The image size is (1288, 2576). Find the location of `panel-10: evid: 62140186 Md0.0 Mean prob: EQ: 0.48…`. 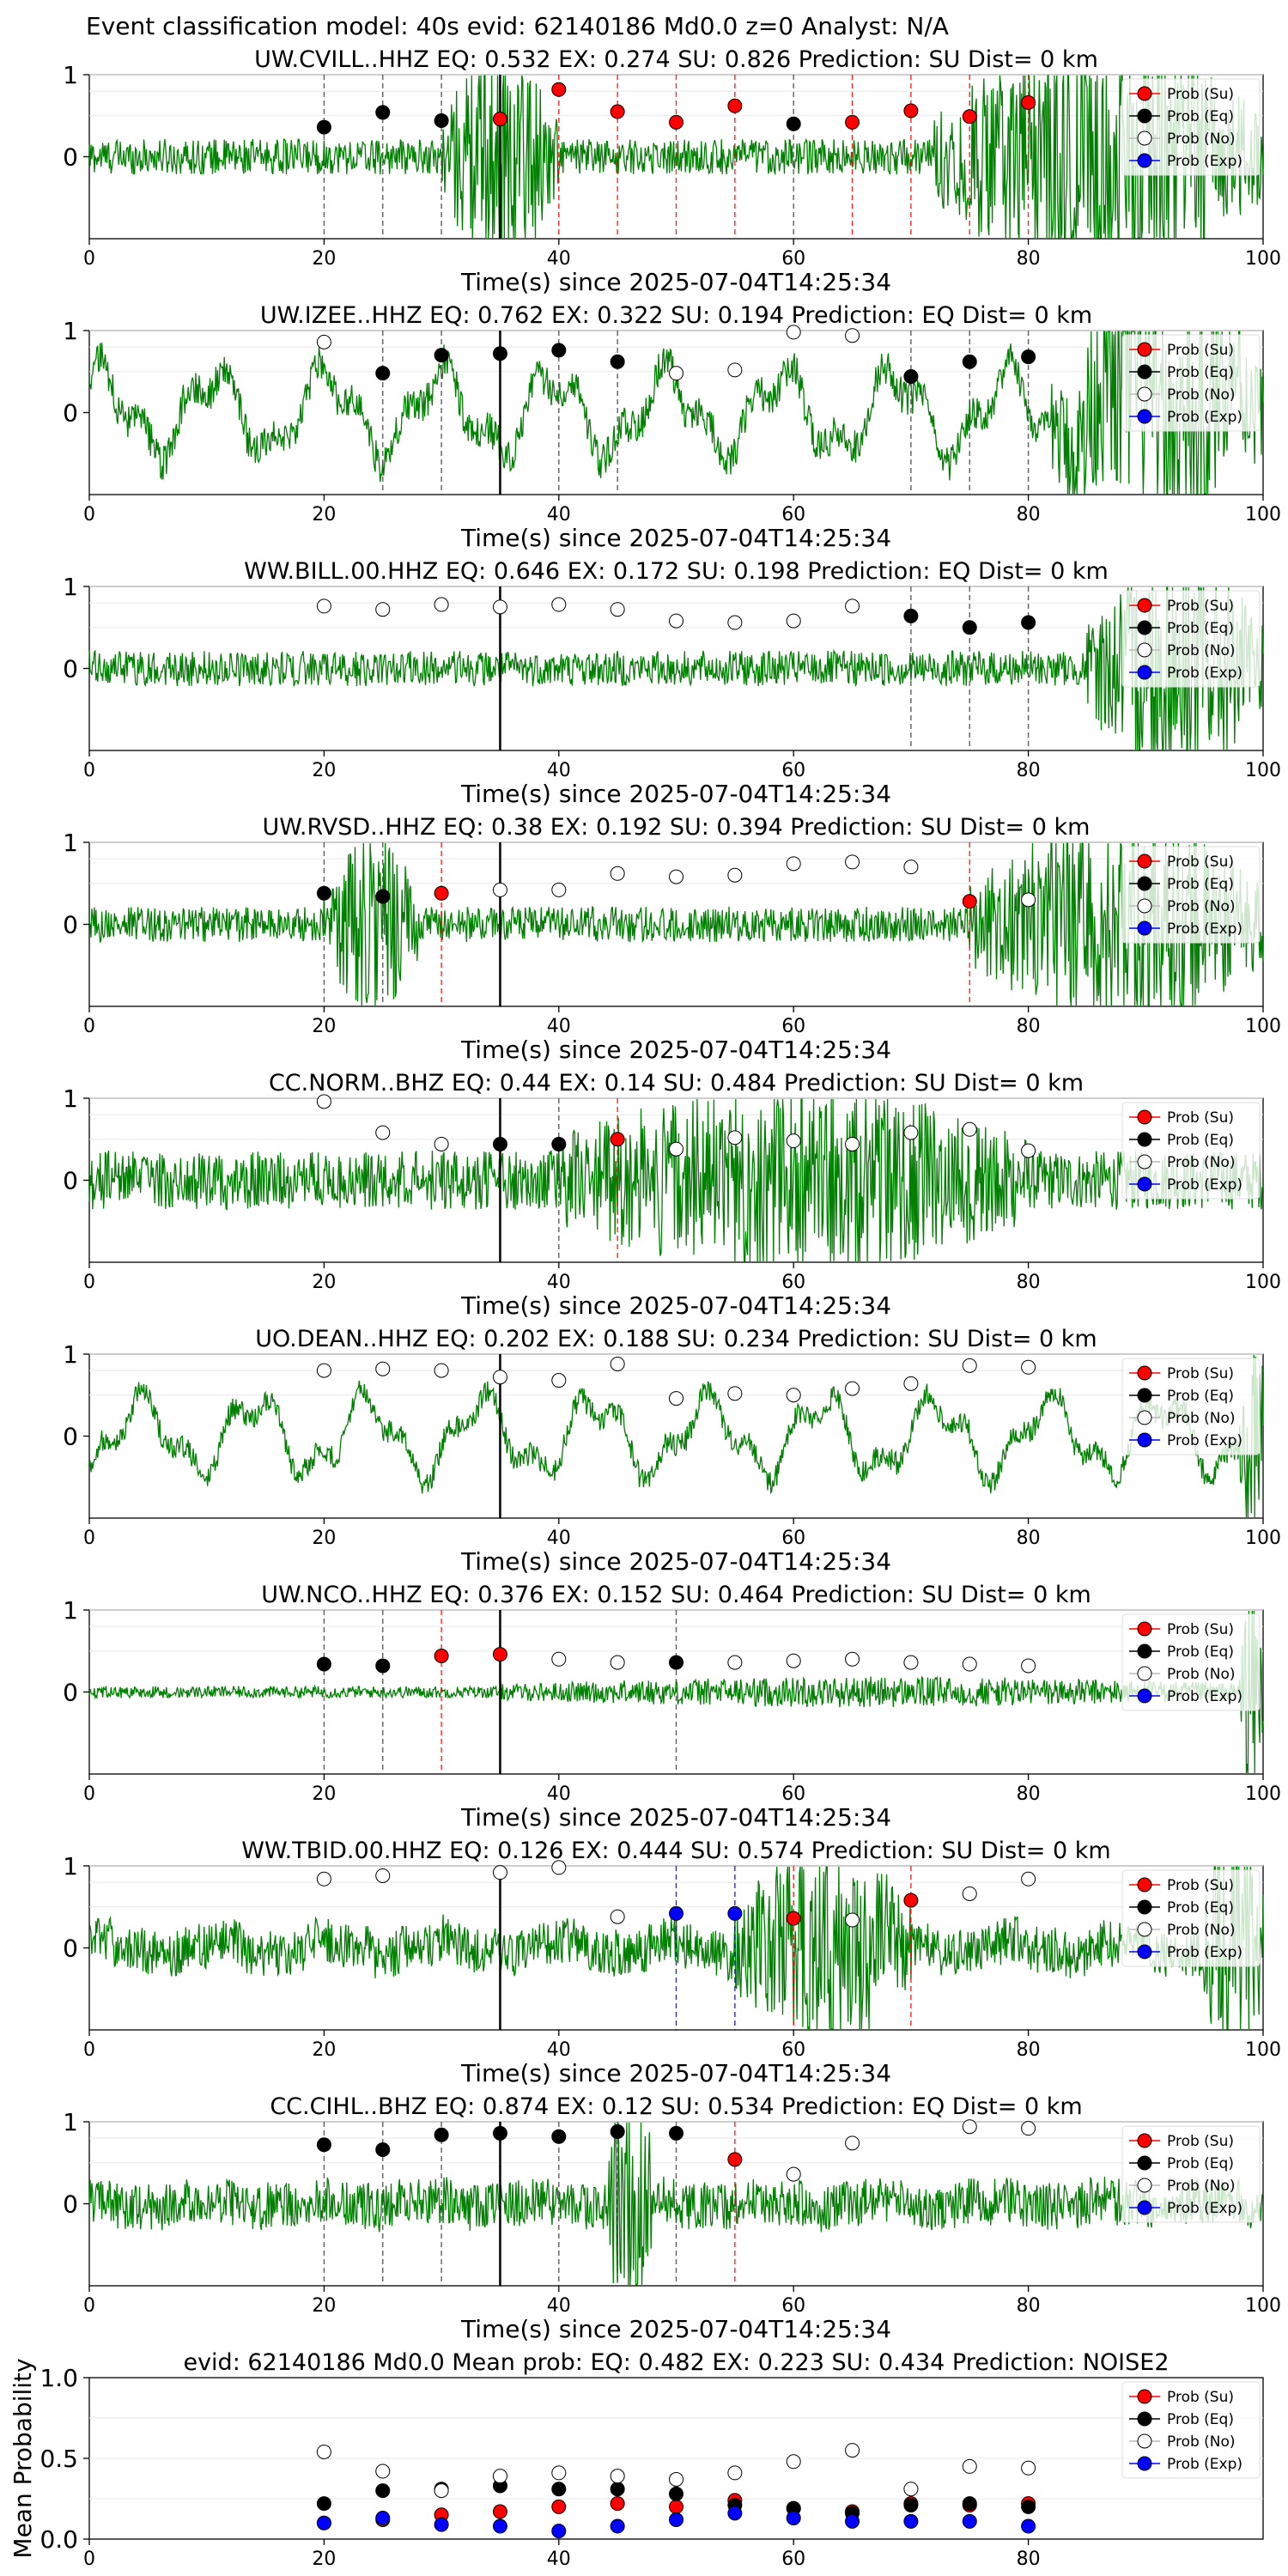

panel-10: evid: 62140186 Md0.0 Mean prob: EQ: 0.48… is located at coordinates (636, 2459).